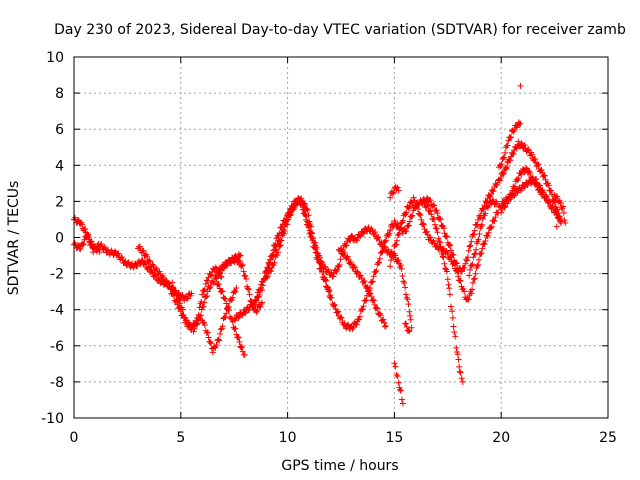 Image resolution: width=640 pixels, height=480 pixels. Describe the element at coordinates (180, 438) in the screenshot. I see `x-tick-label: 5` at that location.